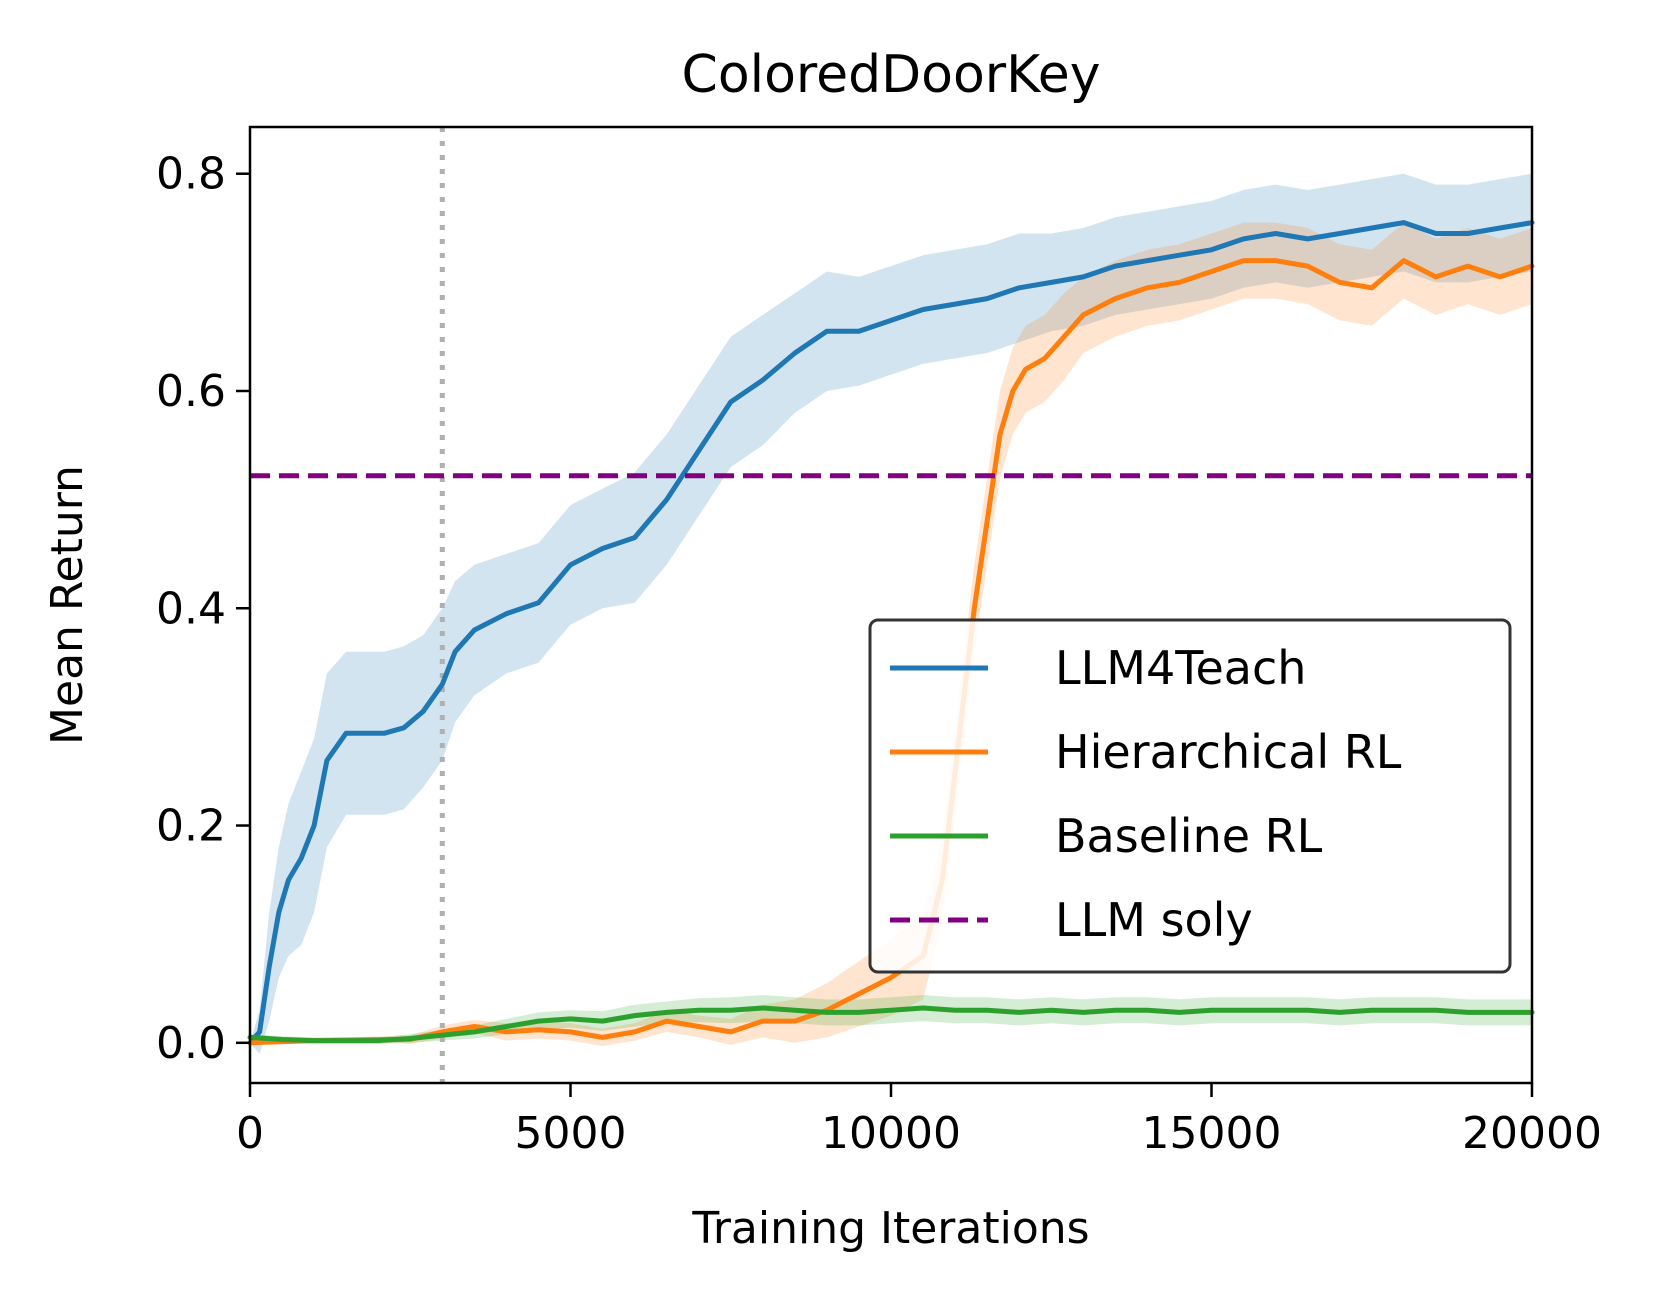 This screenshot has width=1661, height=1300. I want to click on x-tick-label: 15000, so click(1212, 1133).